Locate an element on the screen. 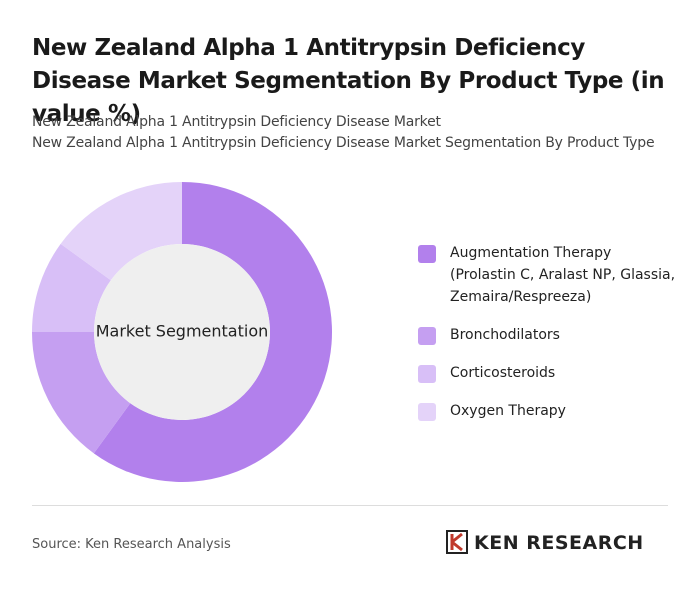 The width and height of the screenshot is (700, 591). center-label: Market Segmentation is located at coordinates (182, 331).